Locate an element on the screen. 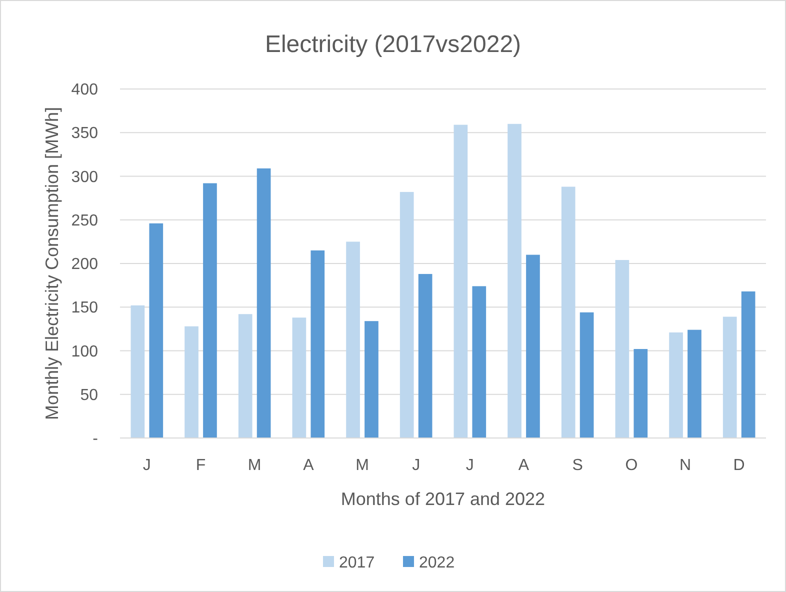 Image resolution: width=786 pixels, height=592 pixels. chart-title: Electricity (2017vs2022) is located at coordinates (393, 44).